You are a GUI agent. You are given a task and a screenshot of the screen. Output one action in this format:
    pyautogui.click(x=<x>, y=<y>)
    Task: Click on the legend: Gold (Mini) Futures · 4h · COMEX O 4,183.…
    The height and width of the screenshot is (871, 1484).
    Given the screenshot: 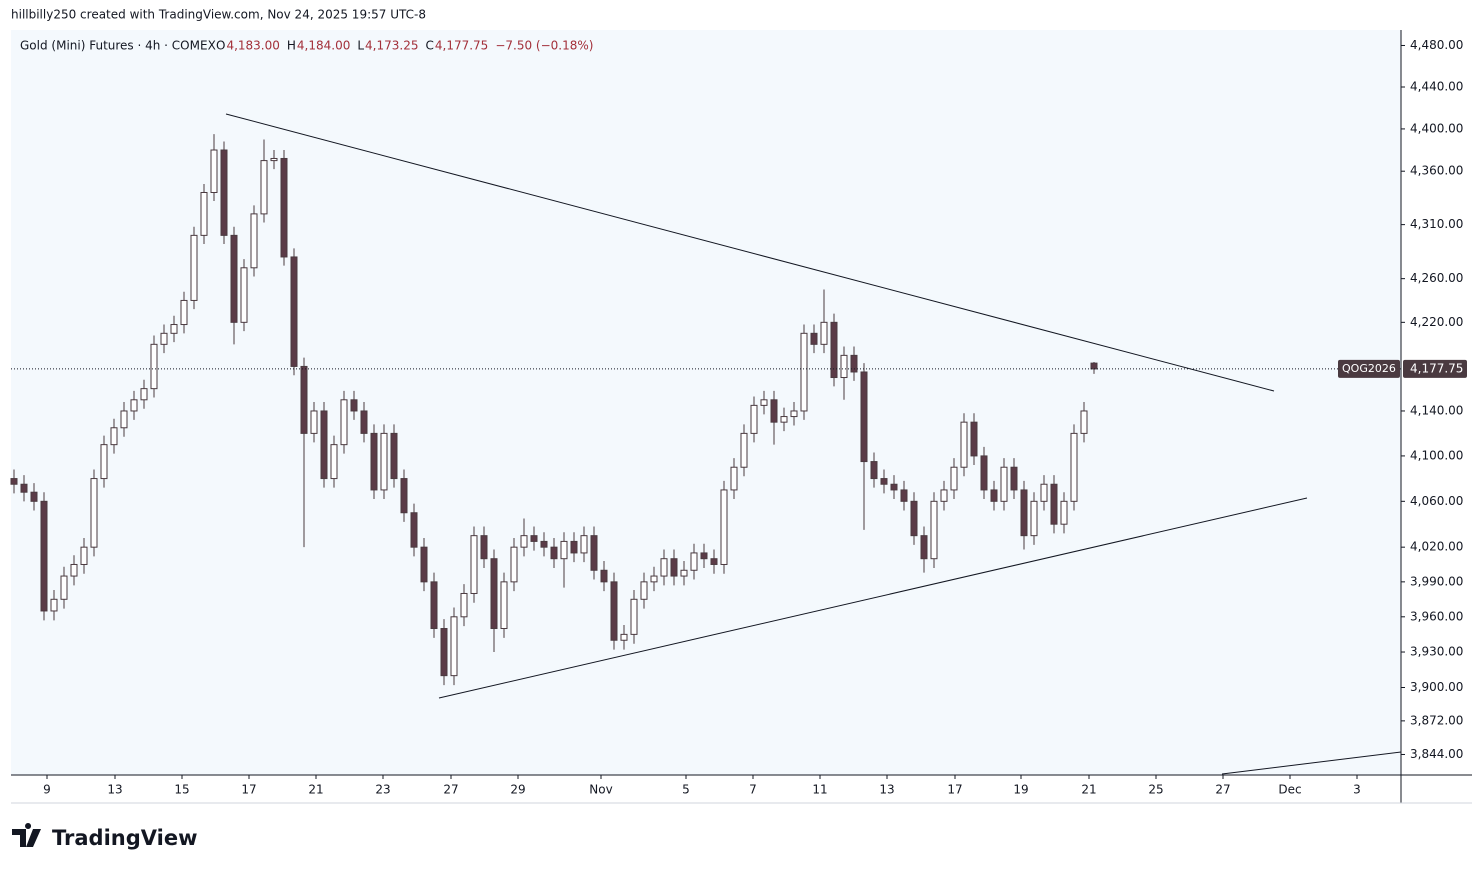 What is the action you would take?
    pyautogui.click(x=306, y=46)
    